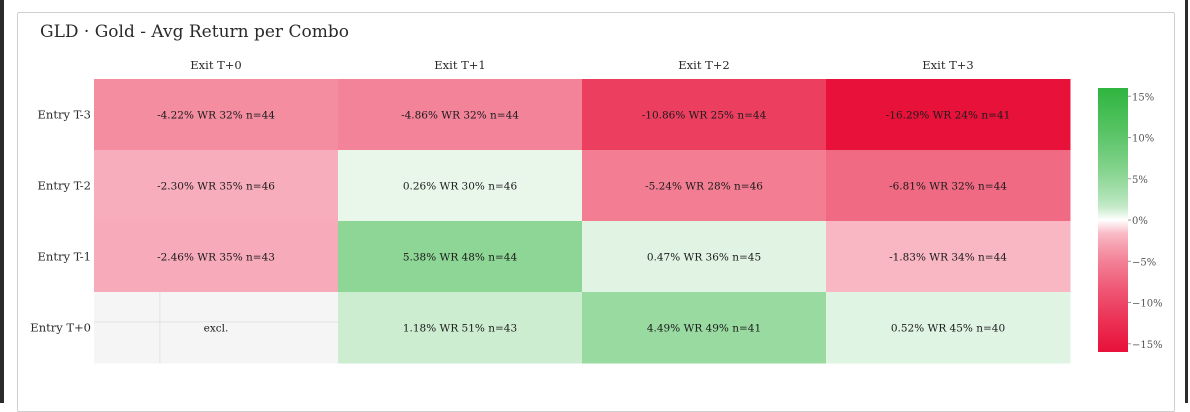  Describe the element at coordinates (1186, 201) in the screenshot. I see `right-border` at that location.